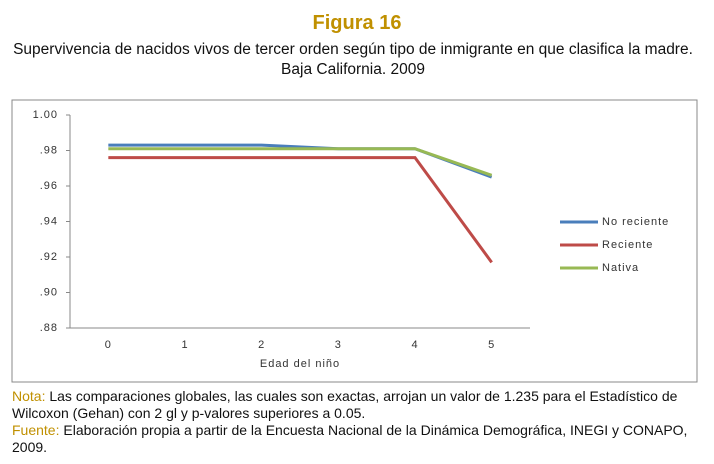 Image resolution: width=714 pixels, height=464 pixels. Describe the element at coordinates (49, 328) in the screenshot. I see `y-tick-label: .88` at that location.